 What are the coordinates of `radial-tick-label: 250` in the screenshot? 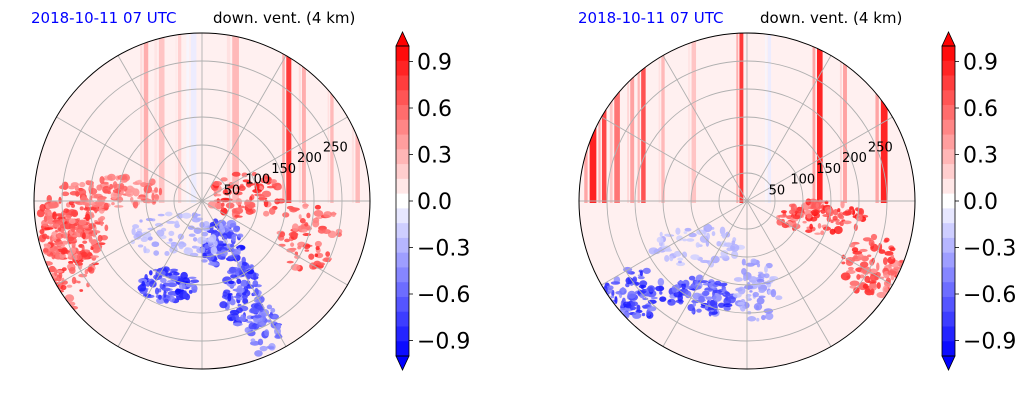 It's located at (880, 147).